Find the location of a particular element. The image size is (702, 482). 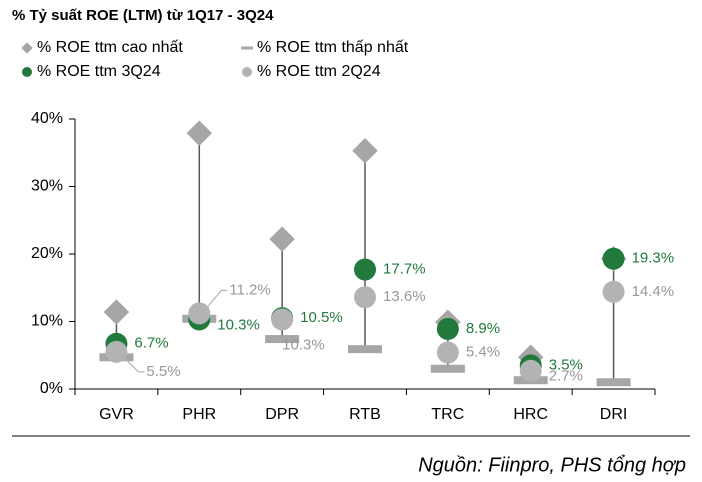

y-tick-label: 10% is located at coordinates (47, 321).